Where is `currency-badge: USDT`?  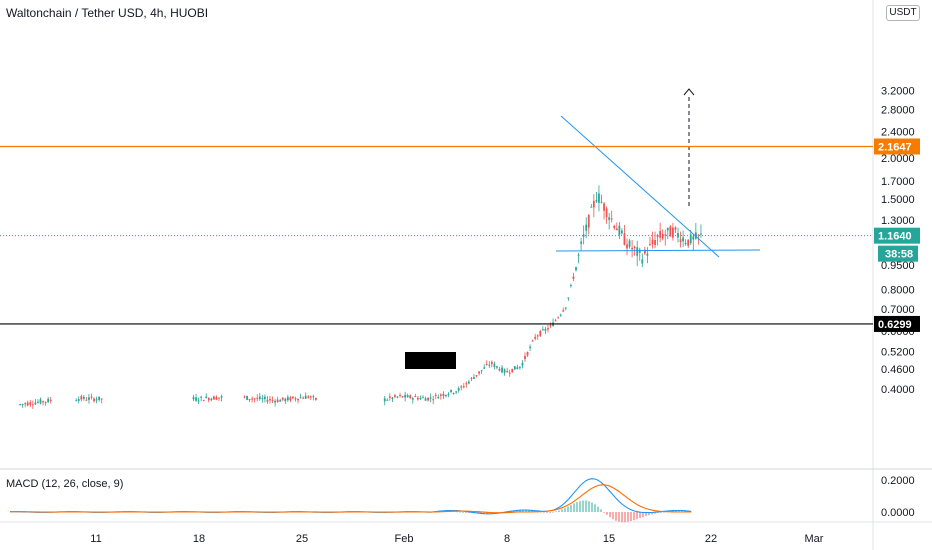
currency-badge: USDT is located at coordinates (903, 13).